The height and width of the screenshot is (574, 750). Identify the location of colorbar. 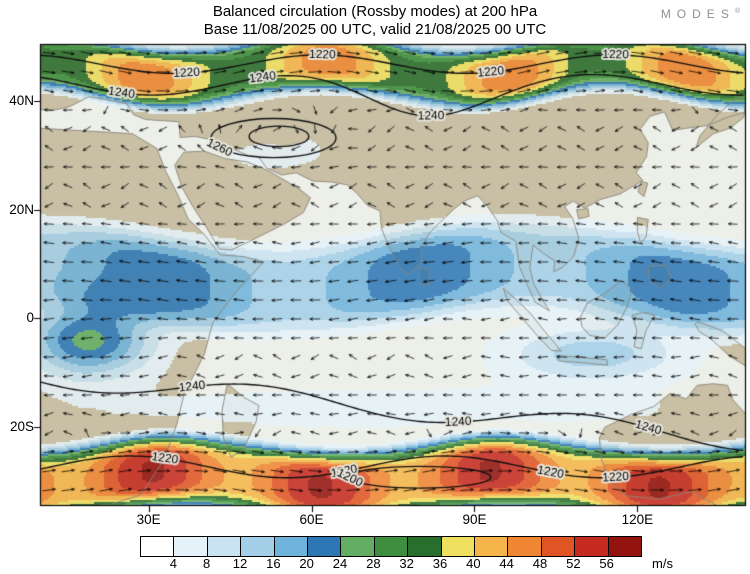
(391, 546).